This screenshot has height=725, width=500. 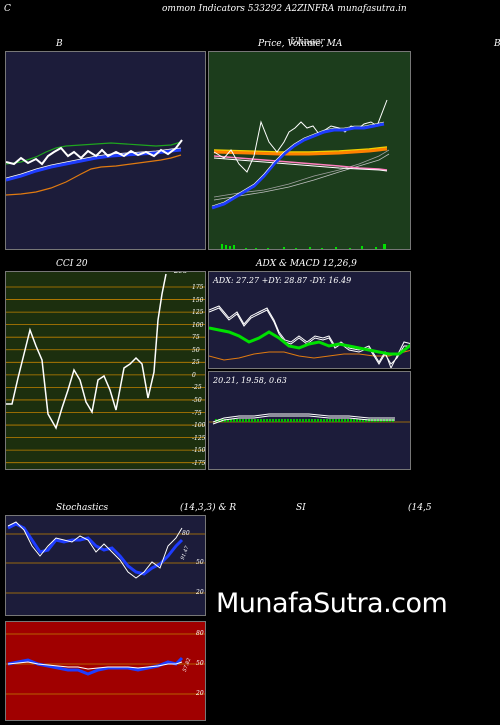 I want to click on ma-line-grey1, so click(x=301, y=173).